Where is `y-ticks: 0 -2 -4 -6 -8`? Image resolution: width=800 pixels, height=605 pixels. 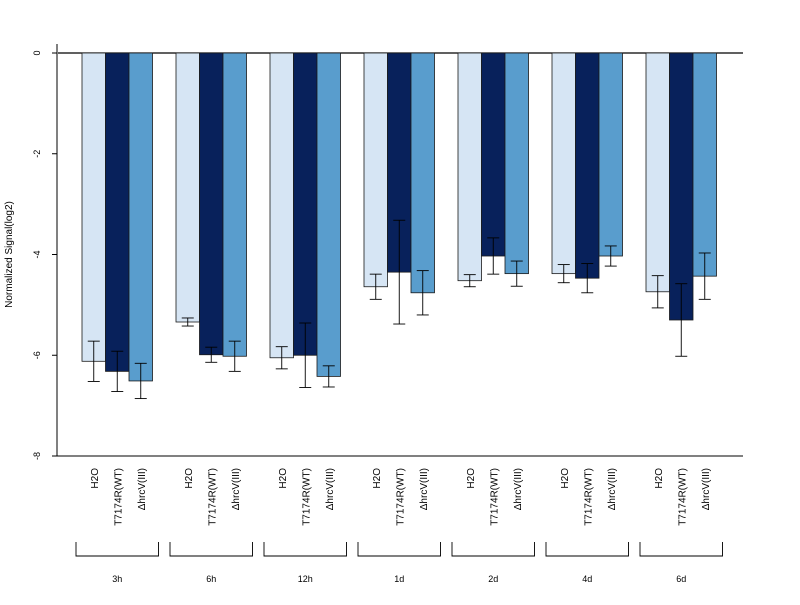
y-ticks: 0 -2 -4 -6 -8 is located at coordinates (44, 255).